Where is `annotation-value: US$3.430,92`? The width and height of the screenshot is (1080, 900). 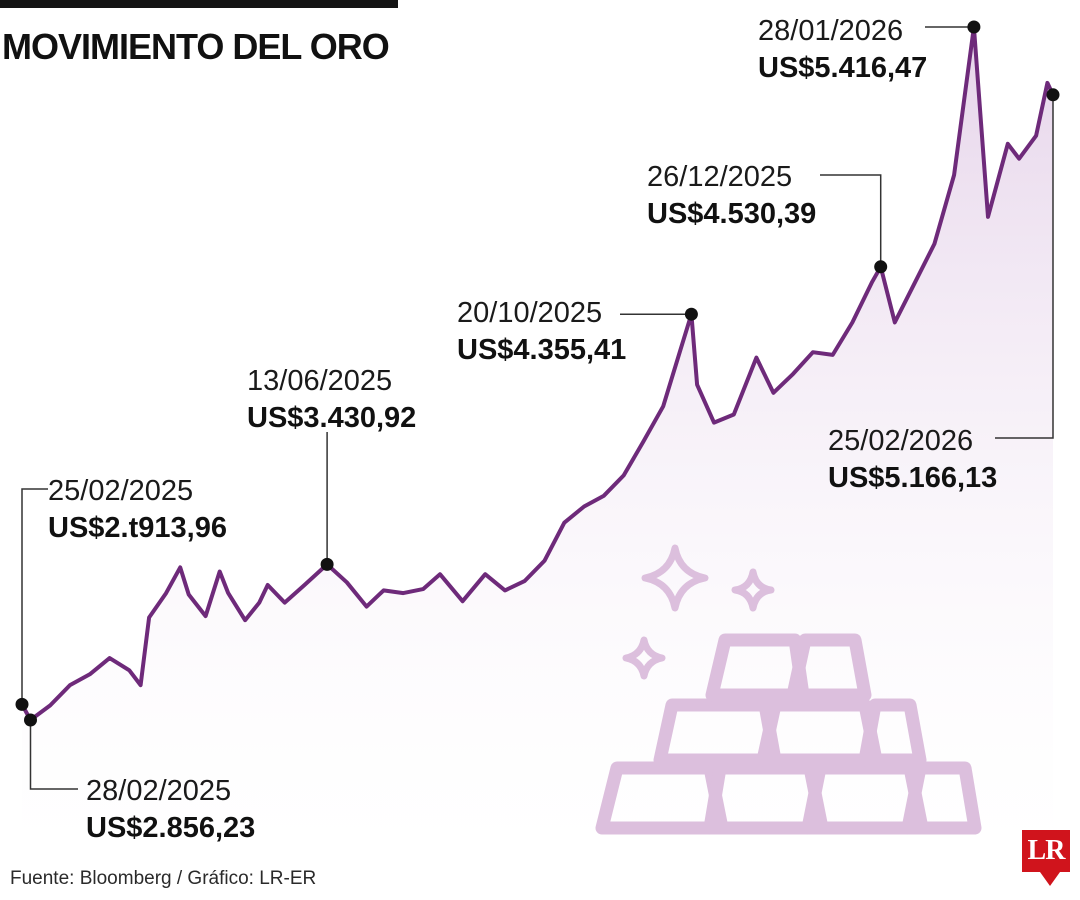 annotation-value: US$3.430,92 is located at coordinates (331, 418).